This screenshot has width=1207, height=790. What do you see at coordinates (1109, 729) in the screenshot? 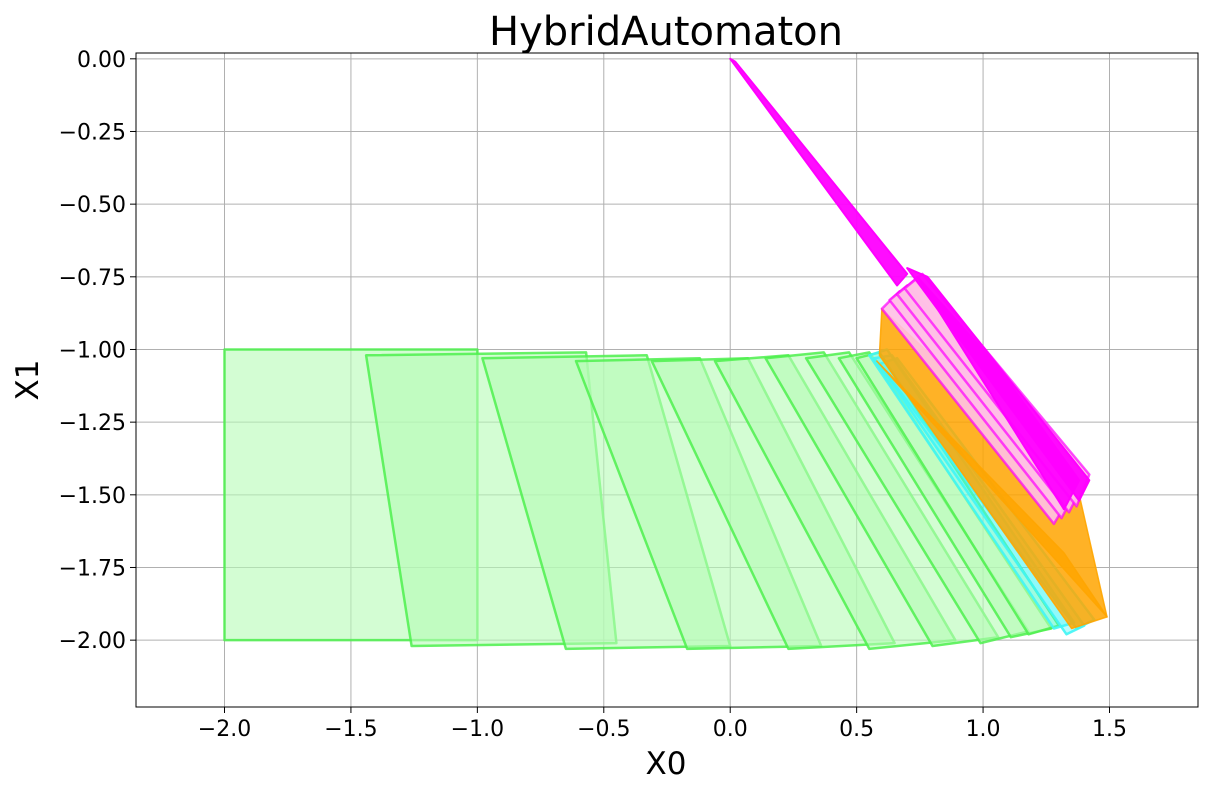
I see `x-tick-label: 1.5` at bounding box center [1109, 729].